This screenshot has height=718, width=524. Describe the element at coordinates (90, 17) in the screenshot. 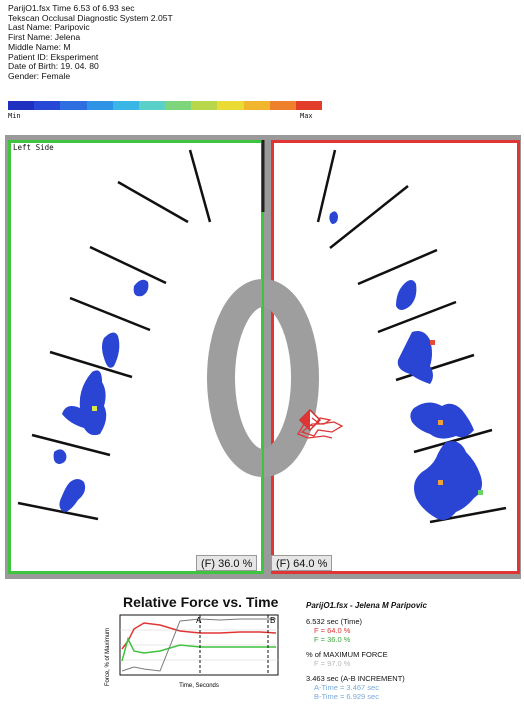

I see `system-line: Tekscan Occlusal Diagnostic System 2.05T` at that location.